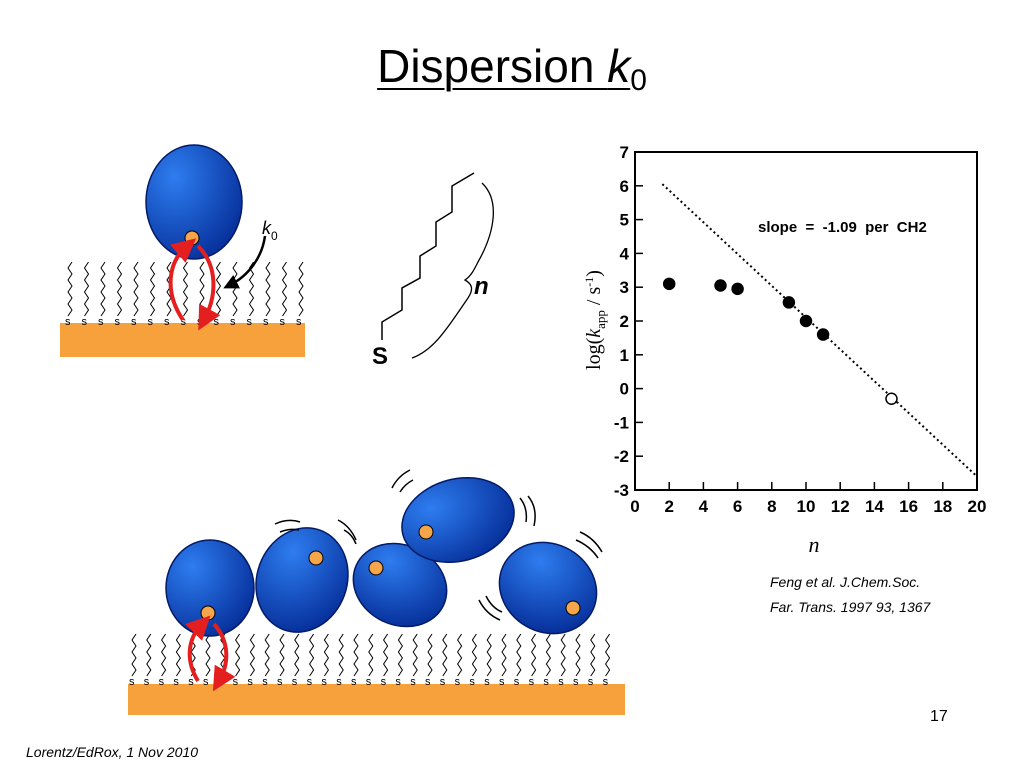  What do you see at coordinates (624, 389) in the screenshot?
I see `y-tick-label: 0` at bounding box center [624, 389].